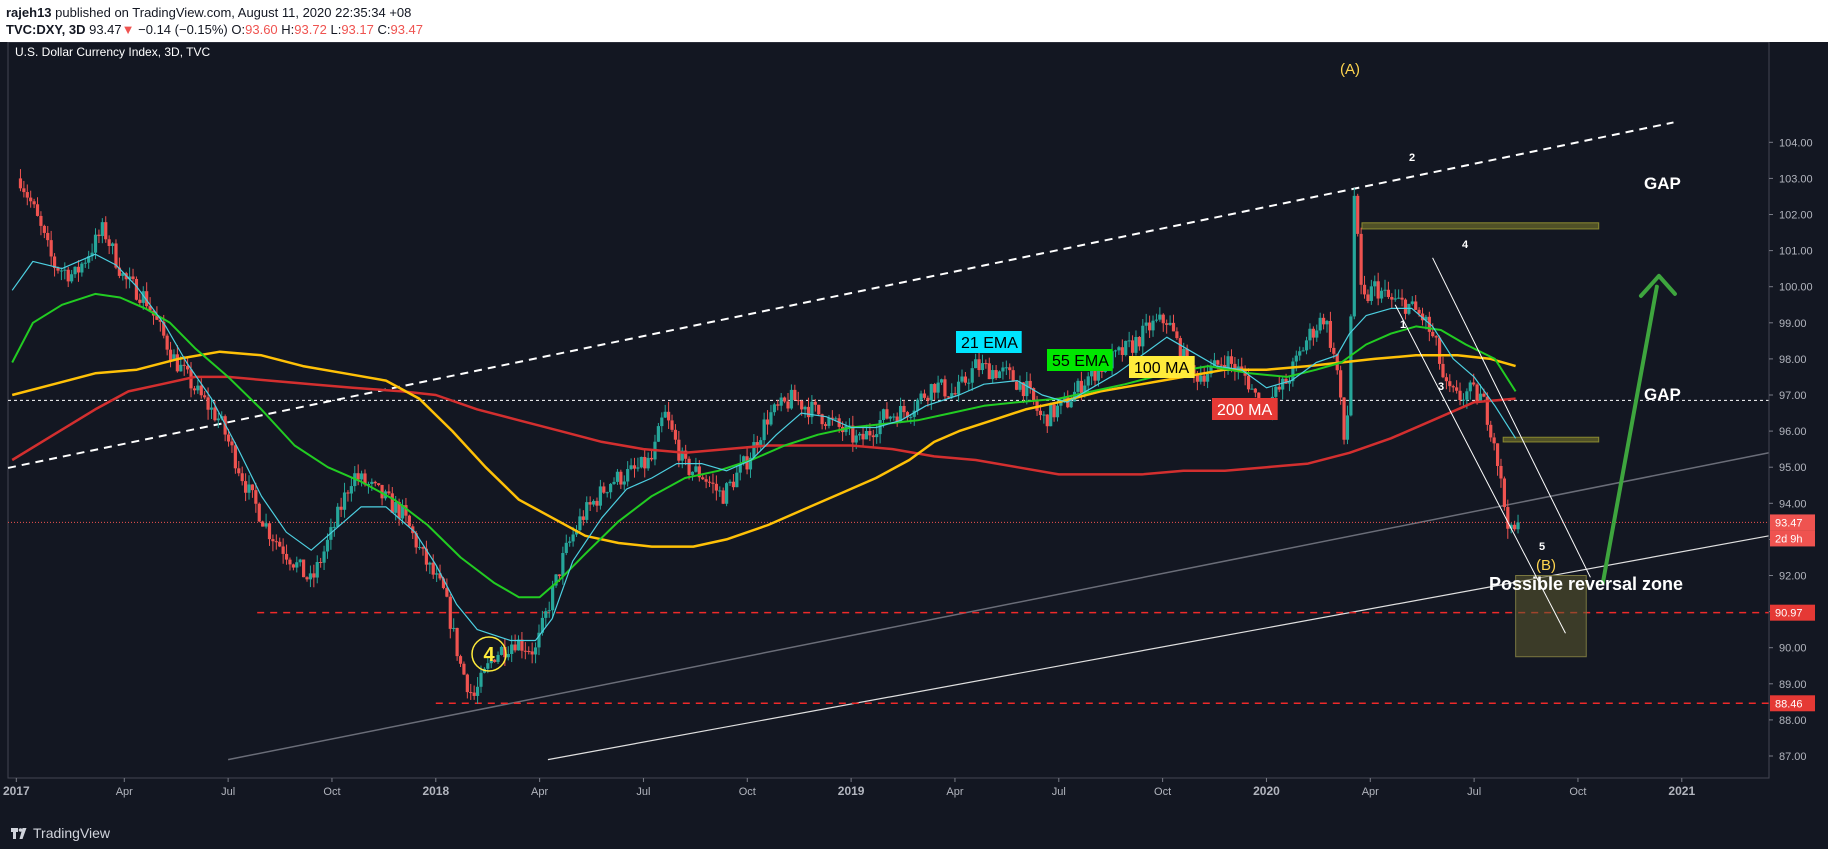 The width and height of the screenshot is (1828, 849). What do you see at coordinates (1162, 367) in the screenshot?
I see `label-100-ma-bg` at bounding box center [1162, 367].